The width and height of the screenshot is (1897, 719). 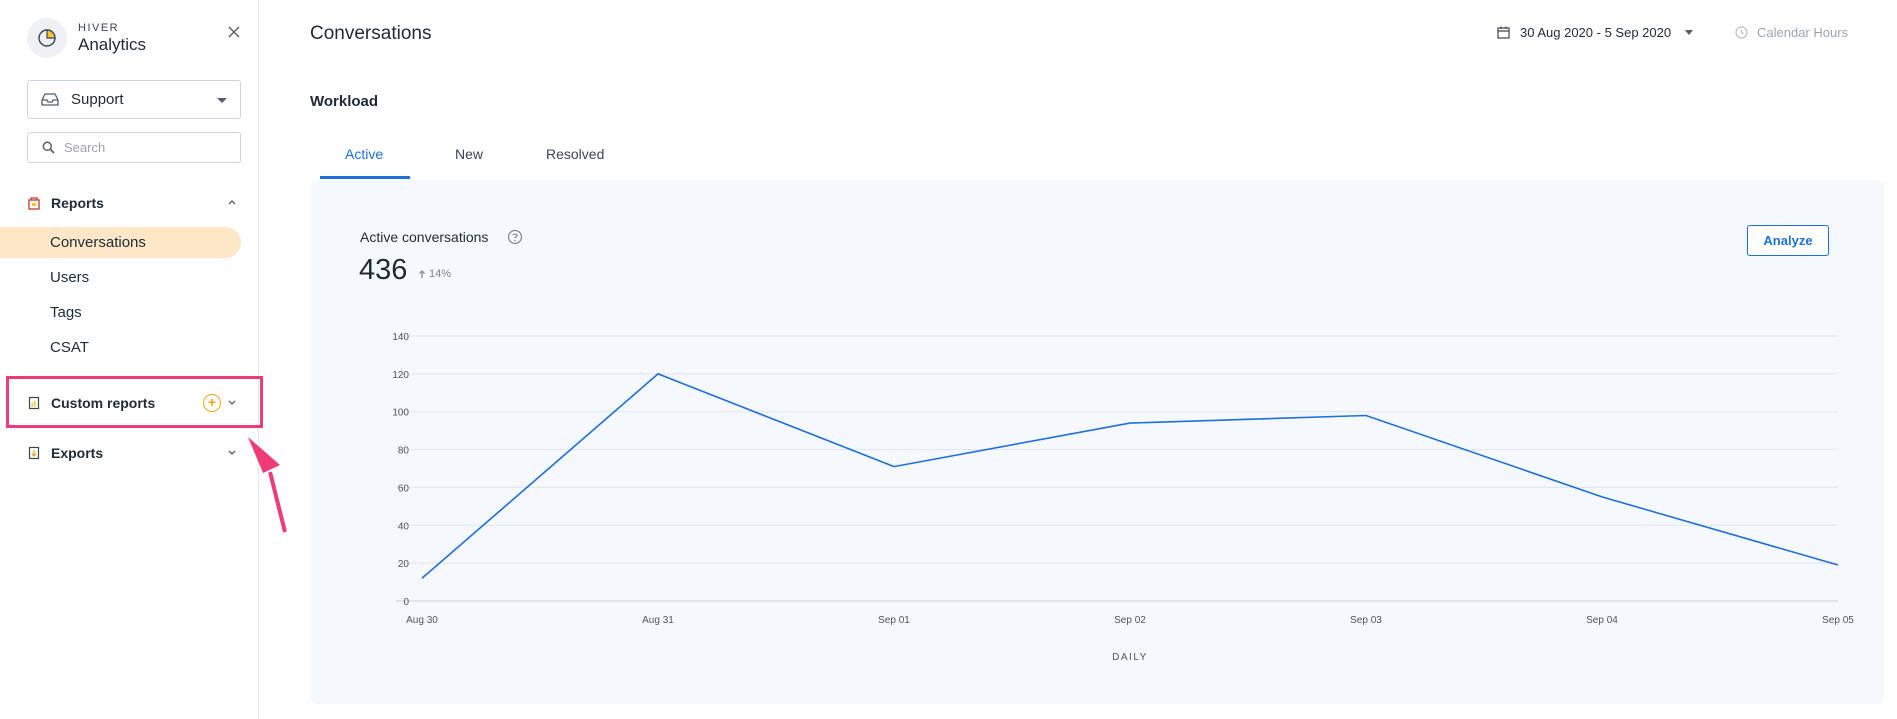 I want to click on search-input, so click(x=144, y=147).